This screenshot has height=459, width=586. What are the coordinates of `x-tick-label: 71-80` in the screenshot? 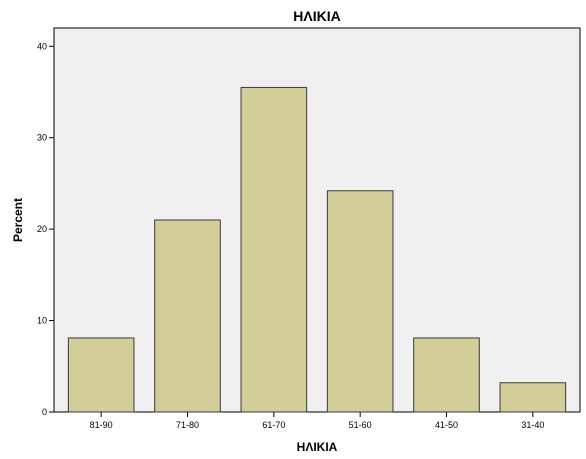 It's located at (187, 425).